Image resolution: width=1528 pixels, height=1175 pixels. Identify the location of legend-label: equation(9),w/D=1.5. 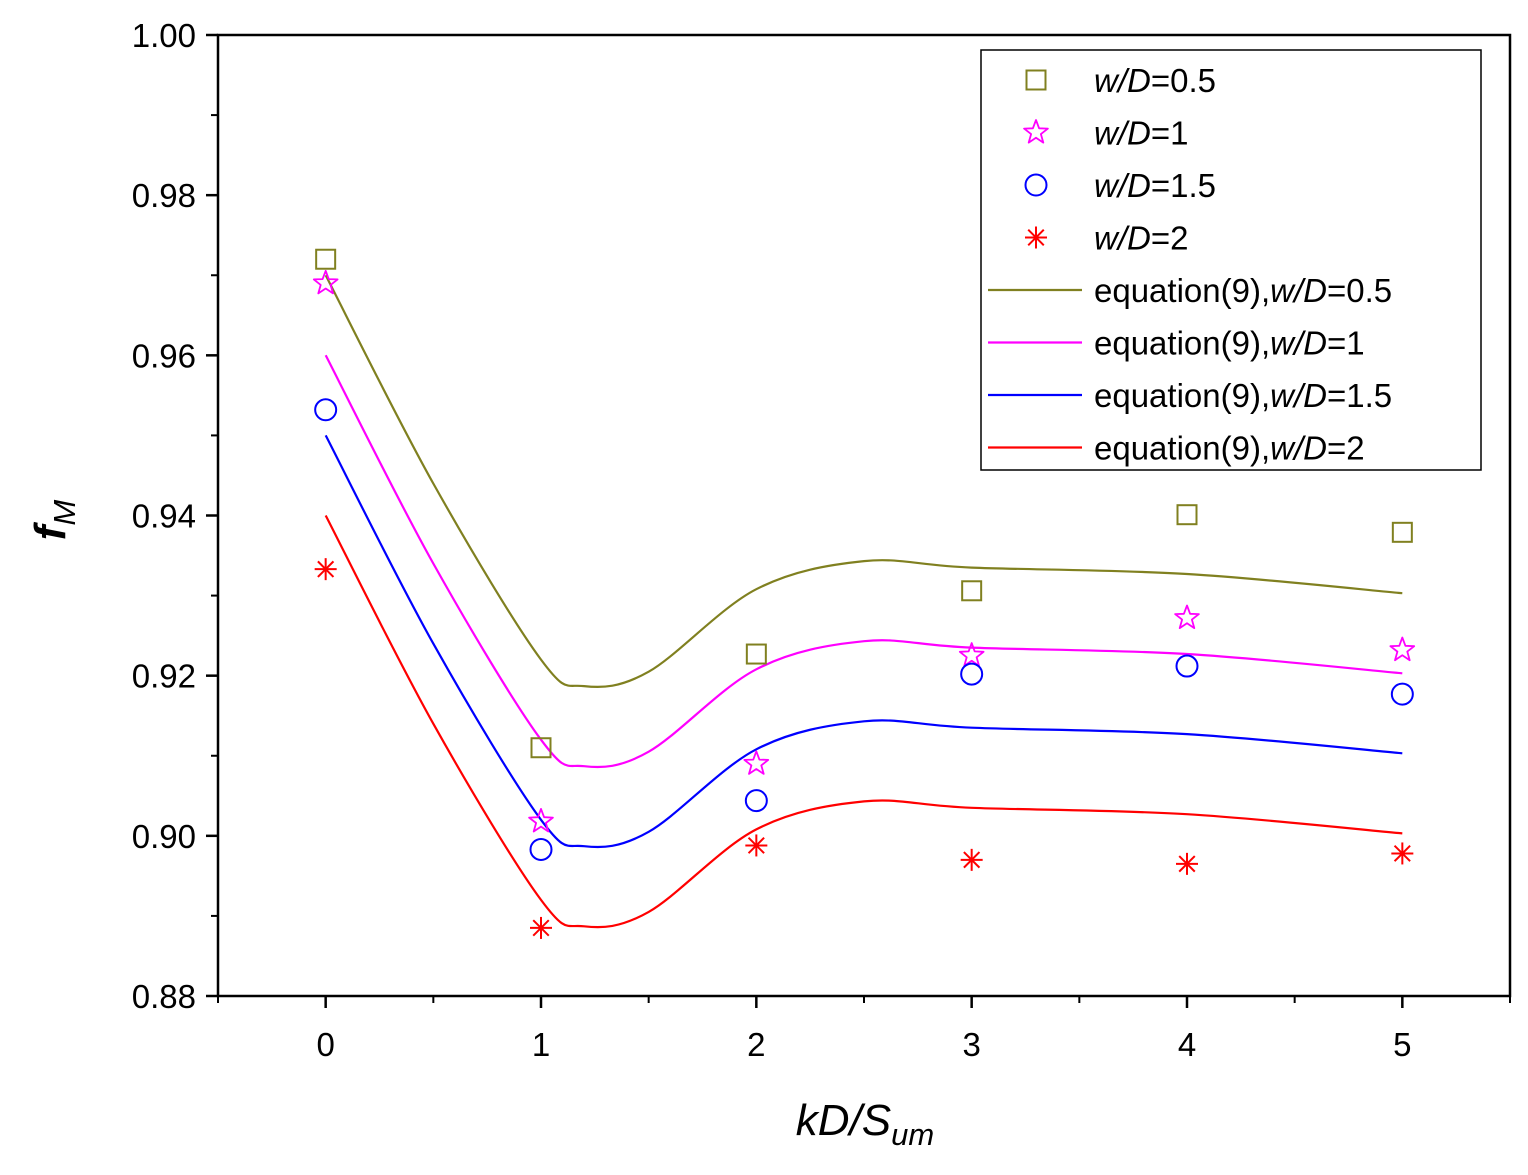
(1243, 395).